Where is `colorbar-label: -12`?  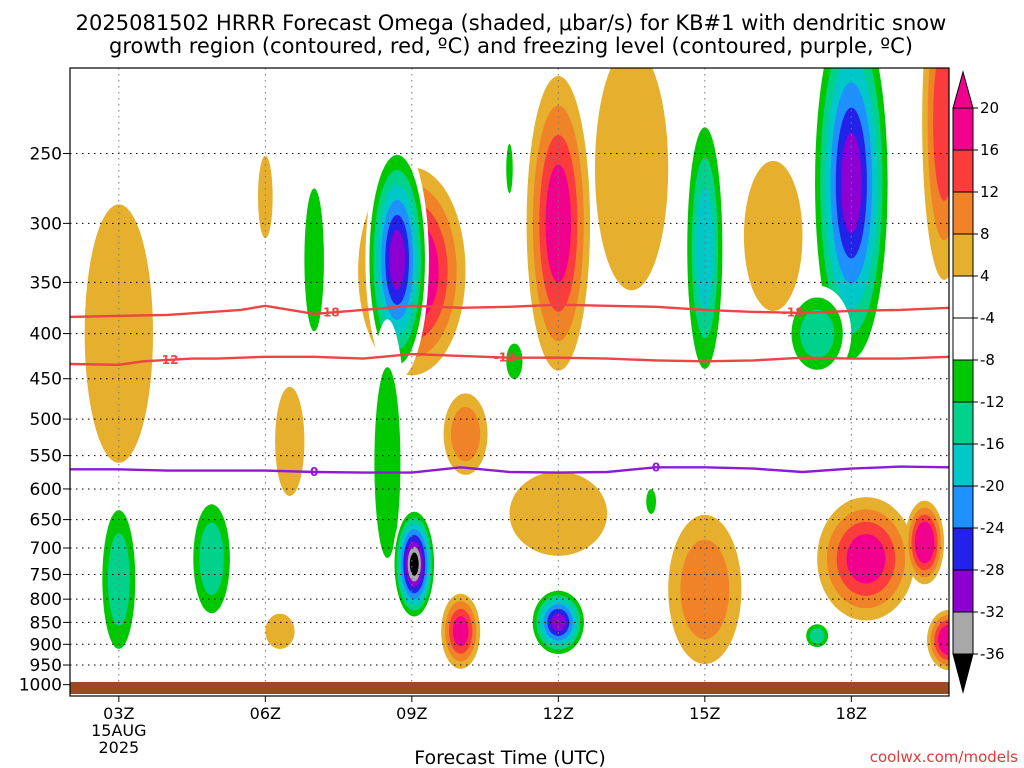
colorbar-label: -12 is located at coordinates (992, 402).